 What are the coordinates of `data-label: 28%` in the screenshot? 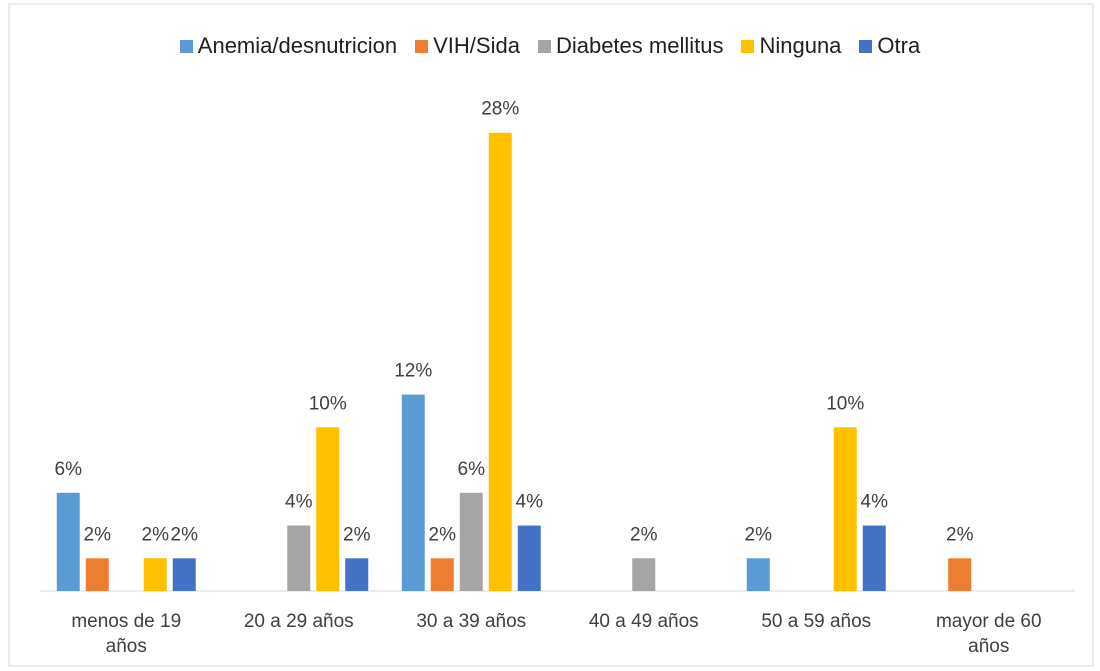 It's located at (500, 109).